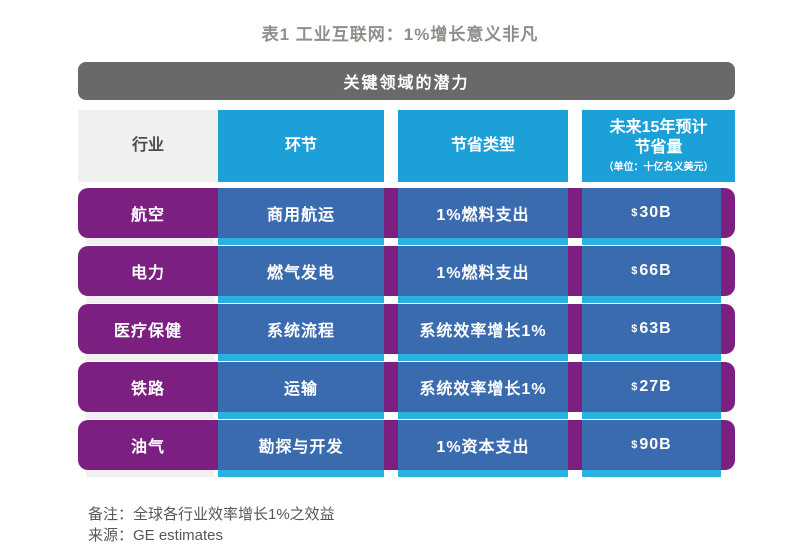  I want to click on cell-amount: $63B, so click(651, 332).